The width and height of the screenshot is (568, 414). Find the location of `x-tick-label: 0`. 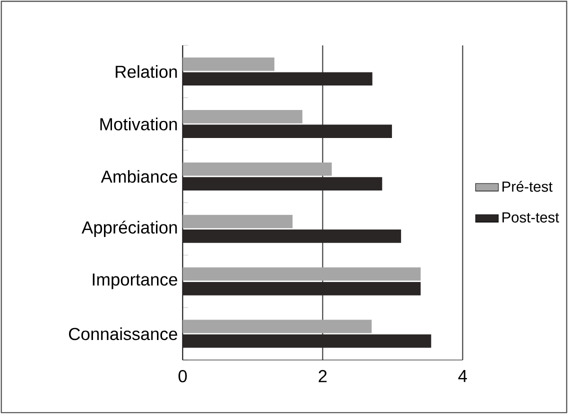

x-tick-label: 0 is located at coordinates (182, 376).